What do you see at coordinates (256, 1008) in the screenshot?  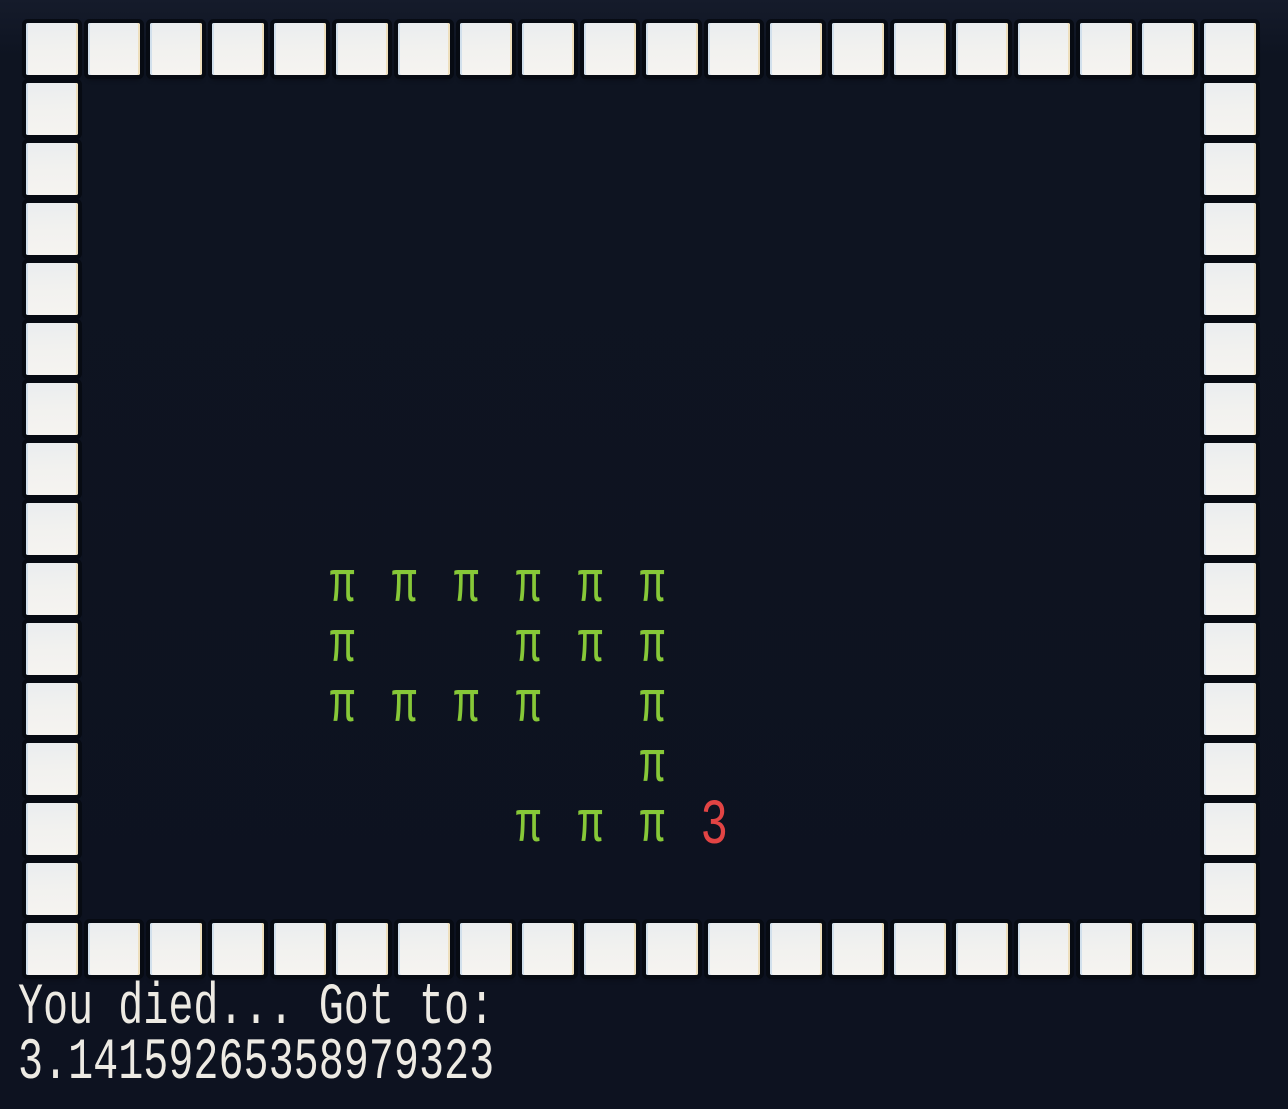 I see `death-message: You died... Got to:` at bounding box center [256, 1008].